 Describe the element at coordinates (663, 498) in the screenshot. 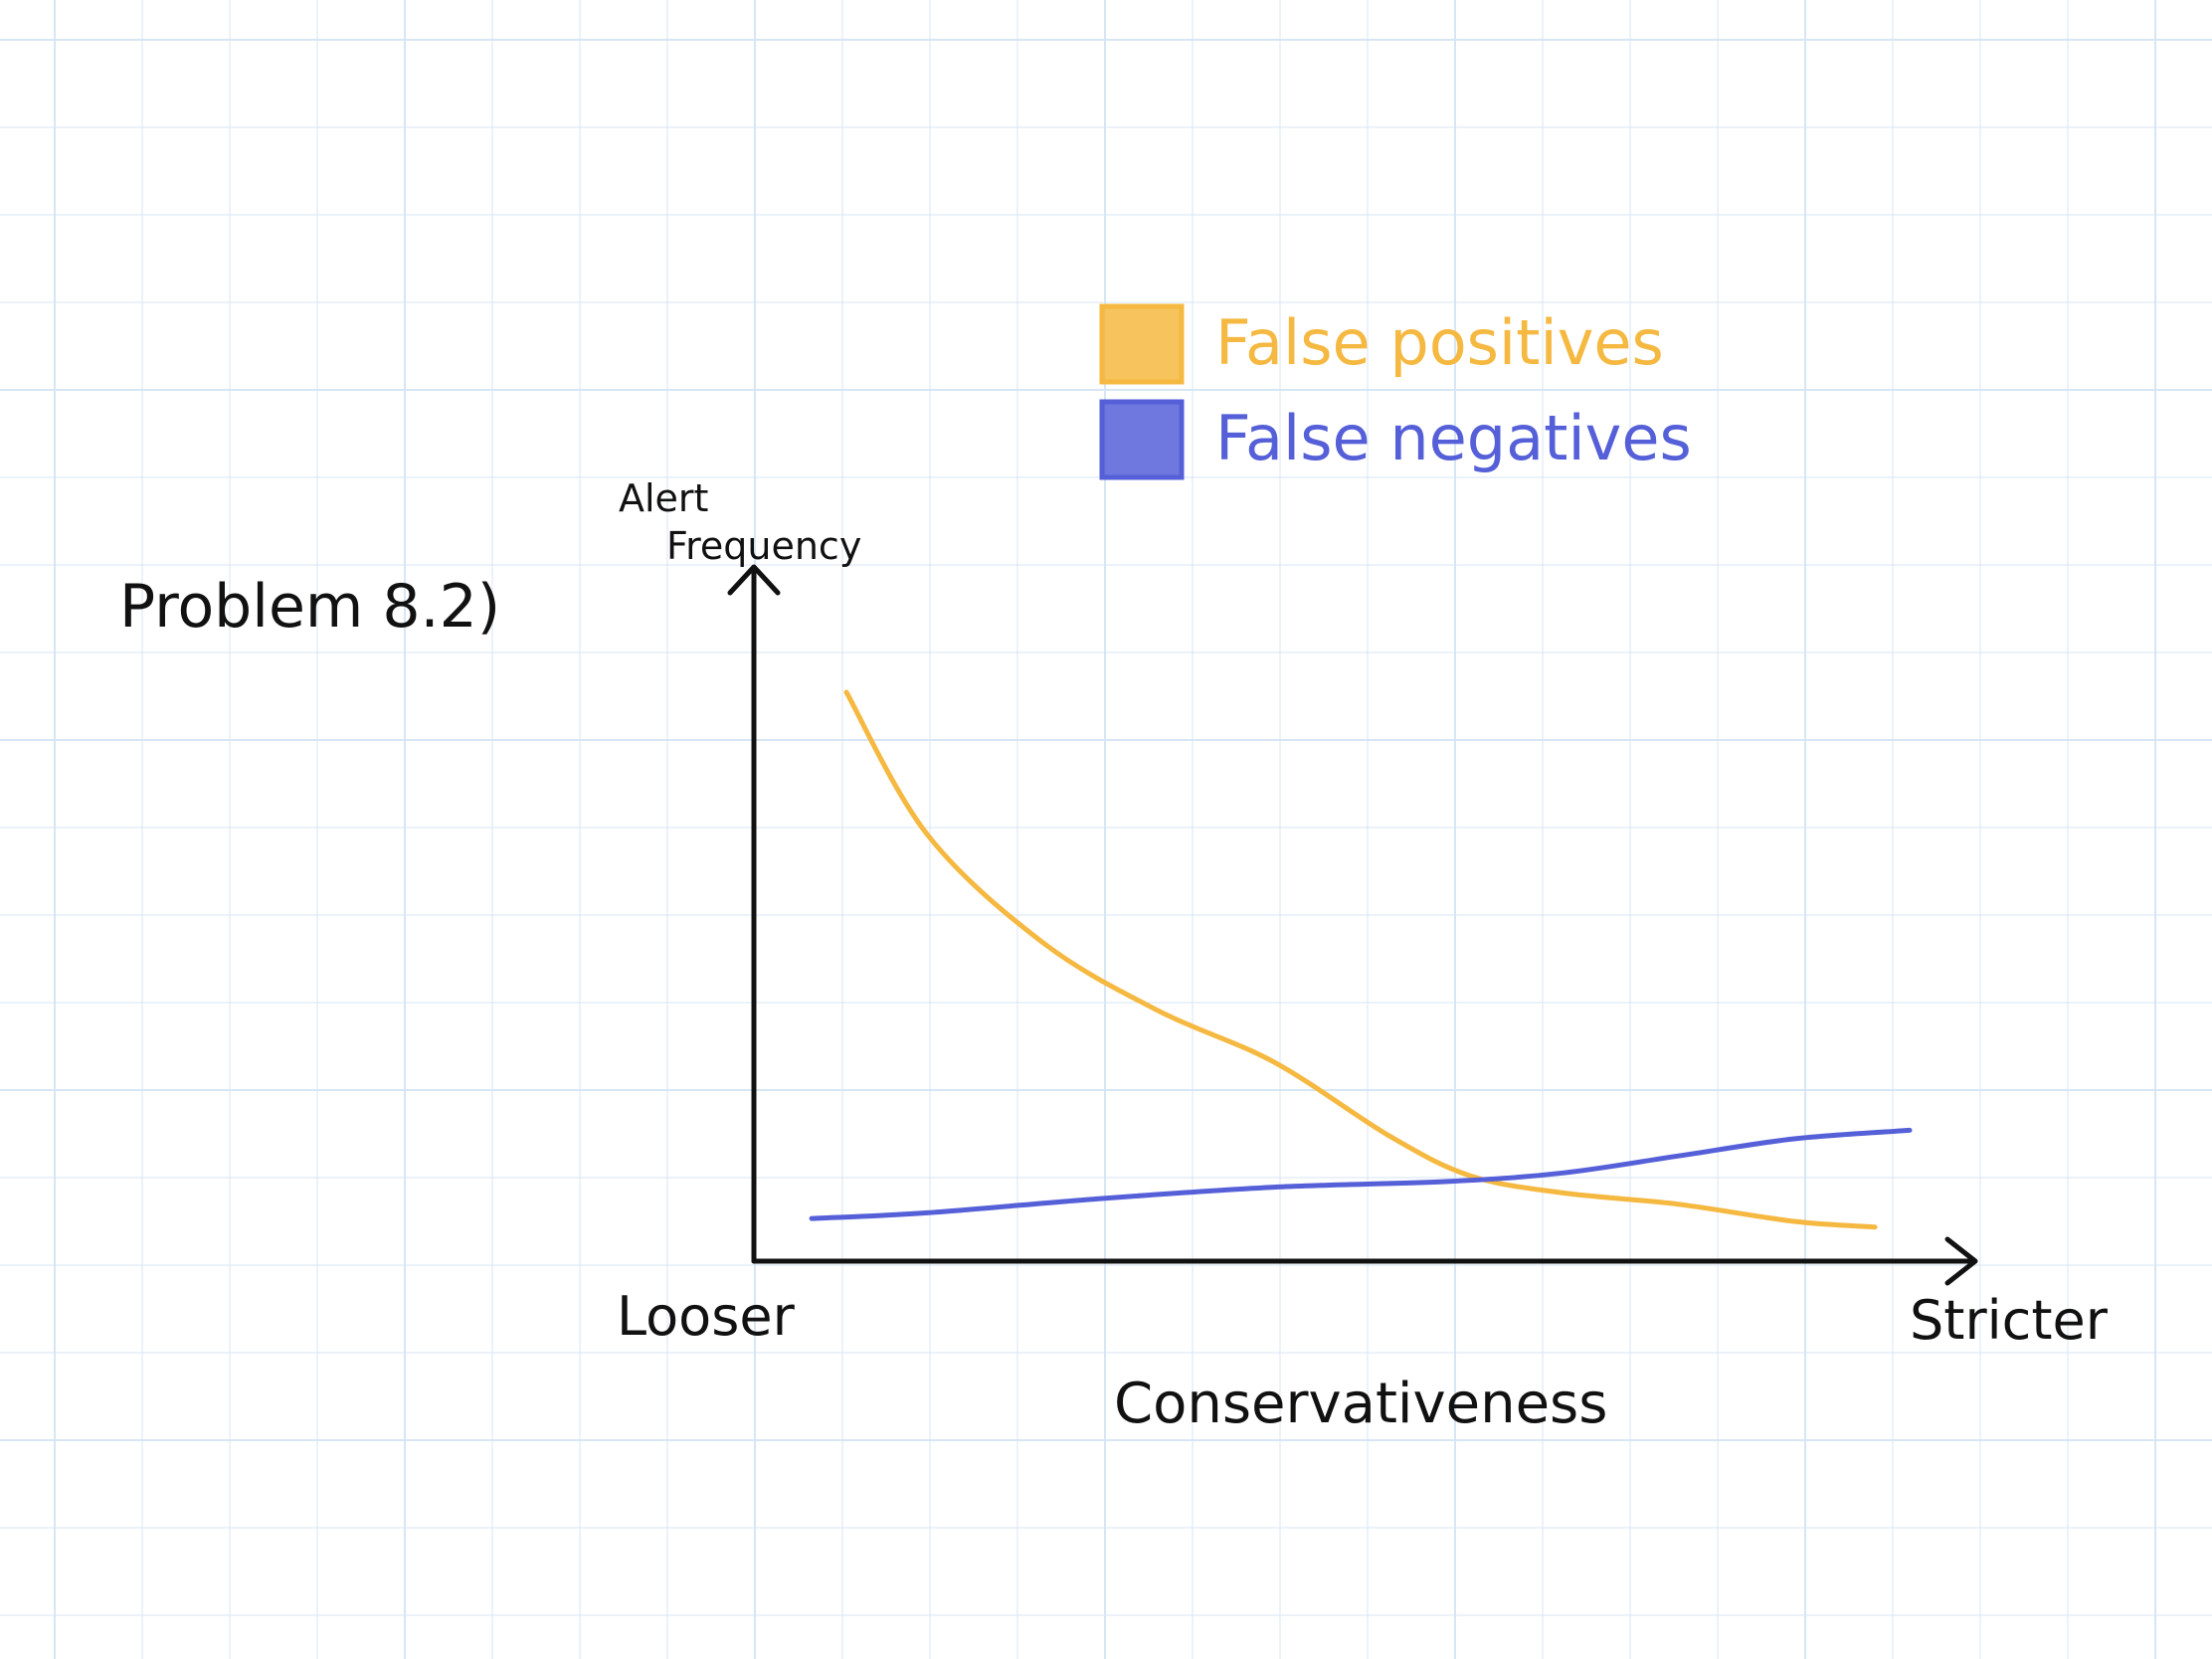

I see `y-axis-label-line-1: Alert` at that location.